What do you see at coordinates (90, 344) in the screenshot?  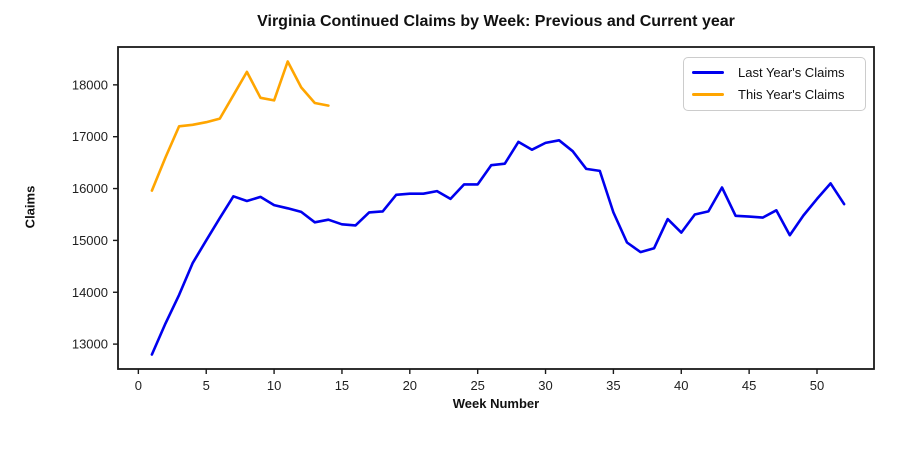 I see `y-tick-label: 13000` at bounding box center [90, 344].